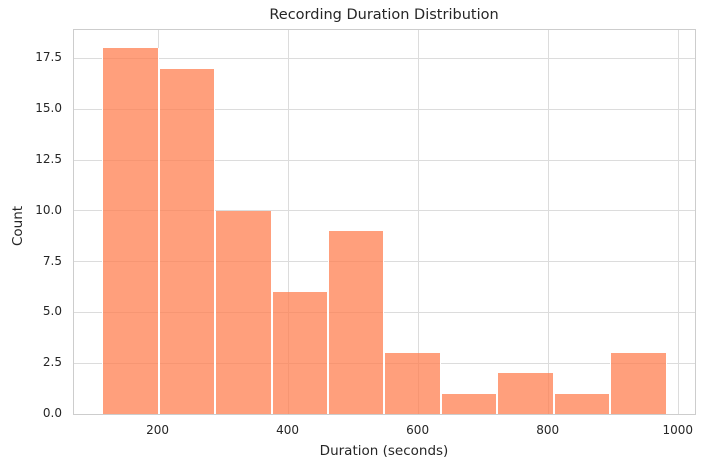 Image resolution: width=703 pixels, height=473 pixels. What do you see at coordinates (288, 430) in the screenshot?
I see `x-tick-label: 400` at bounding box center [288, 430].